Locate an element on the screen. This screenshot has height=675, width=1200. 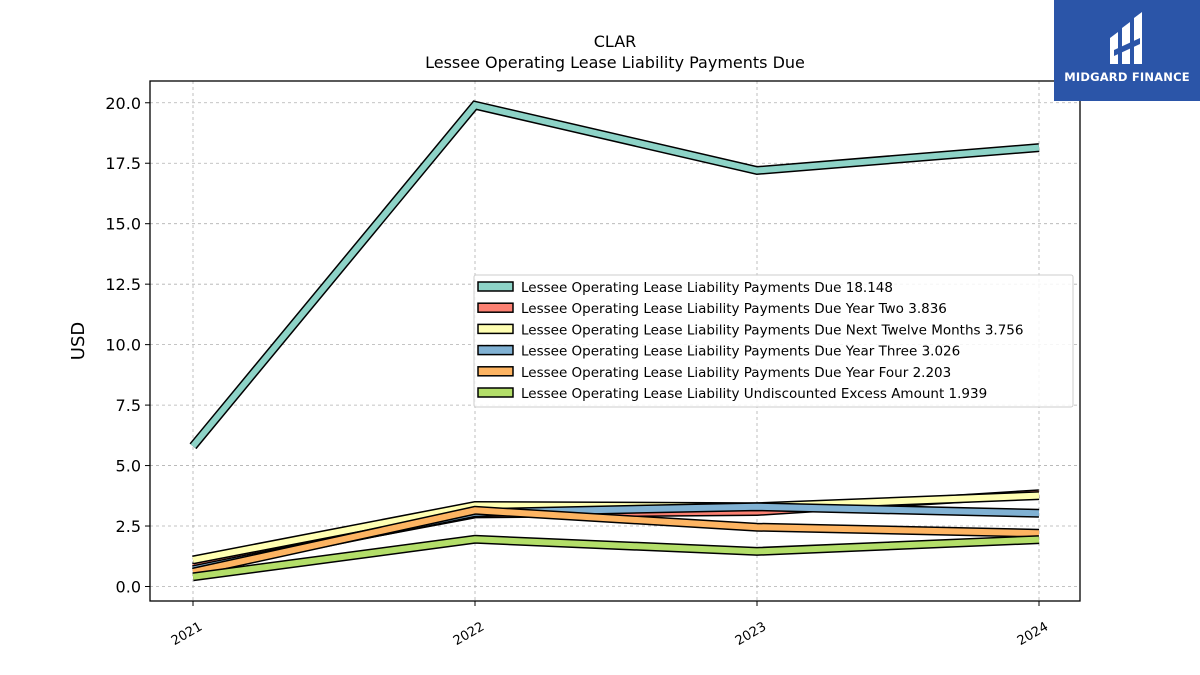
chart-title: CLAR is located at coordinates (615, 41).